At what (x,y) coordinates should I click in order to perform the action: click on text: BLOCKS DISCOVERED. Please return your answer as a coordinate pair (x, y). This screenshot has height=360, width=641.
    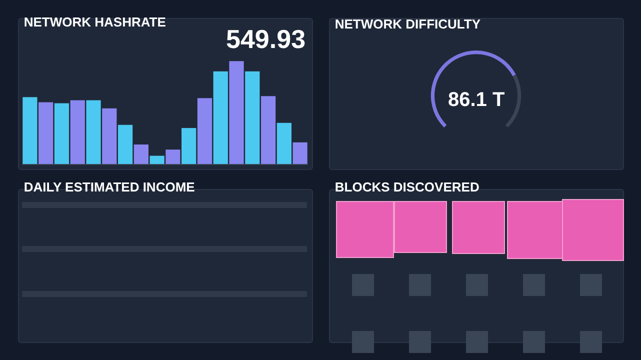
    Looking at the image, I should click on (407, 187).